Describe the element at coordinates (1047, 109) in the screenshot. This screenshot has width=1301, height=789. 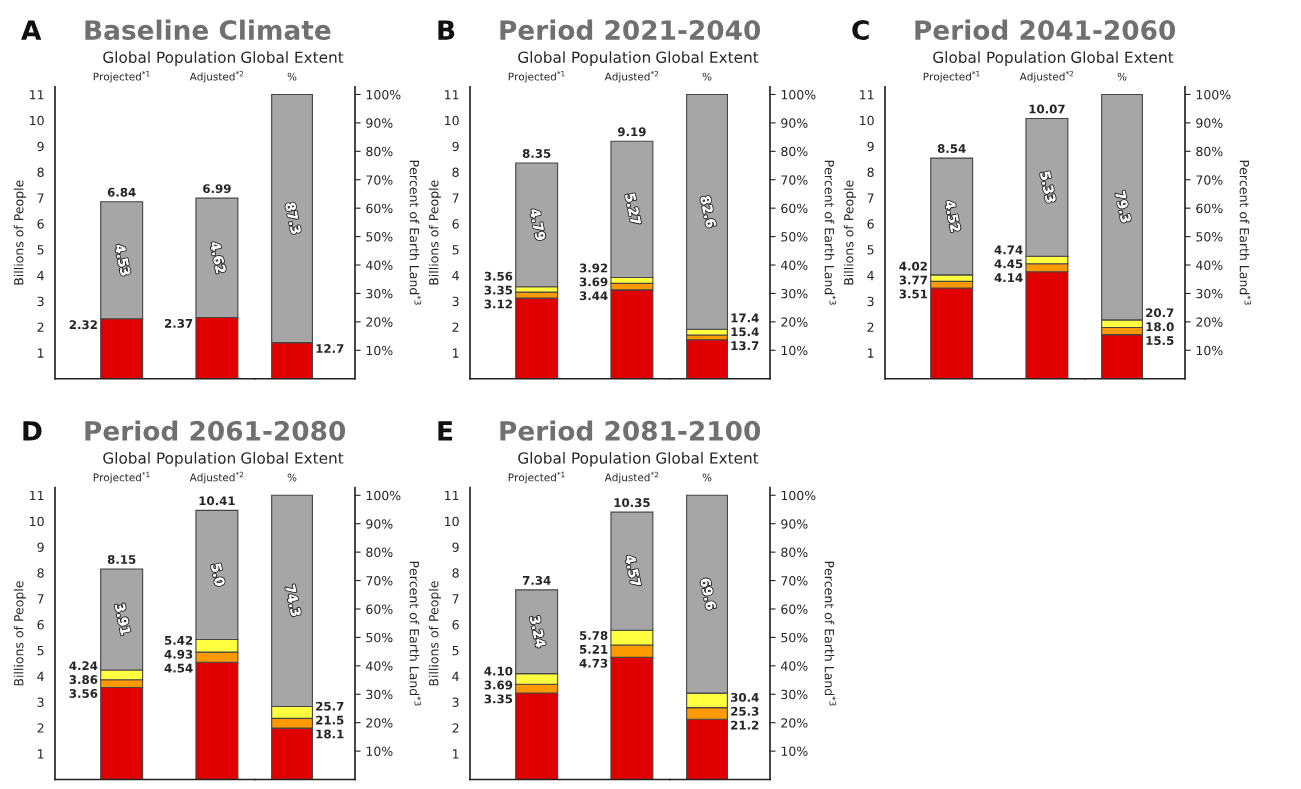
I see `total-label: 10.07` at that location.